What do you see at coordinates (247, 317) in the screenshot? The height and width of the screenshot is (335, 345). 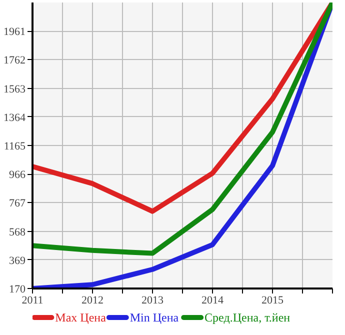 I see `legend-label: Сред.Цена, т.йен` at bounding box center [247, 317].